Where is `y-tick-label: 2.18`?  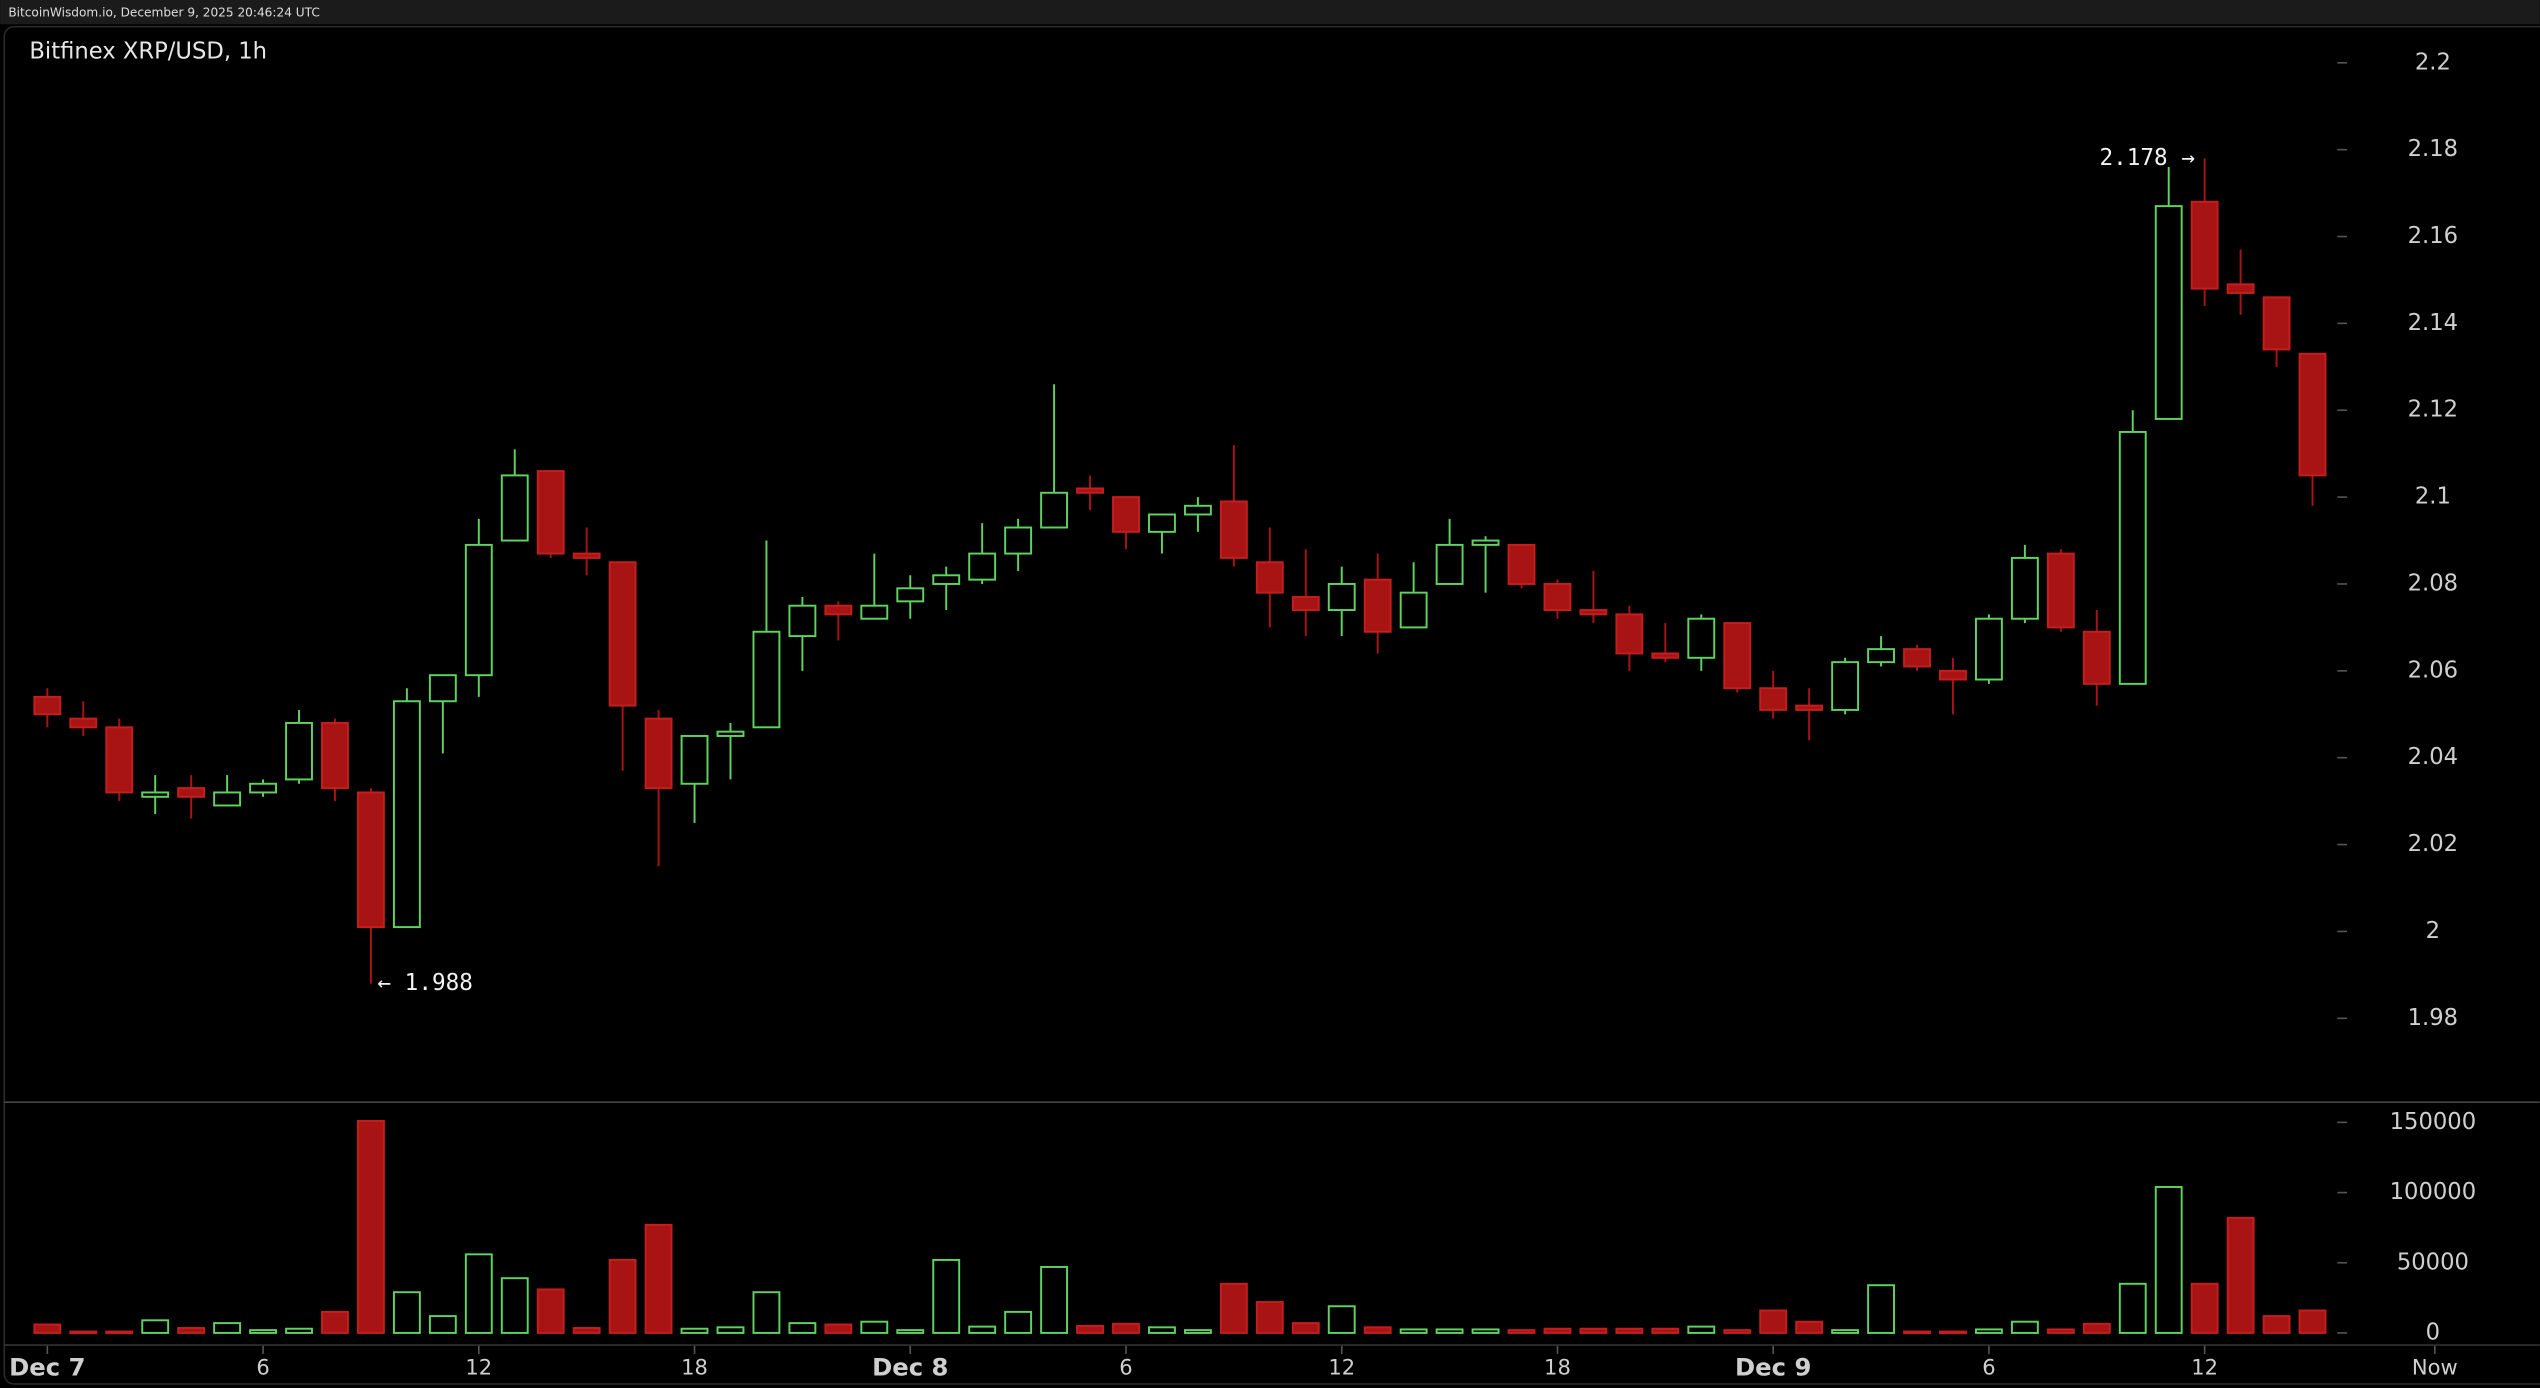
y-tick-label: 2.18 is located at coordinates (2433, 149).